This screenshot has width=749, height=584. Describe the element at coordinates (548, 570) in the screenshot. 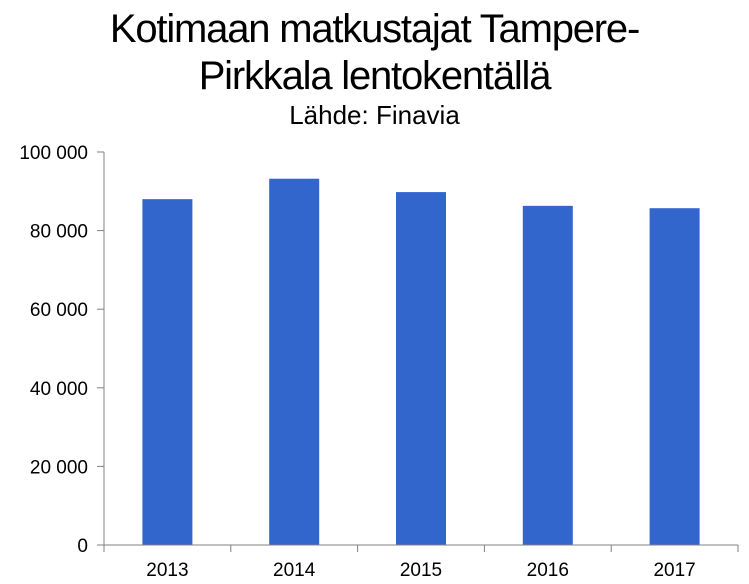

I see `x-tick-label: 2016` at that location.